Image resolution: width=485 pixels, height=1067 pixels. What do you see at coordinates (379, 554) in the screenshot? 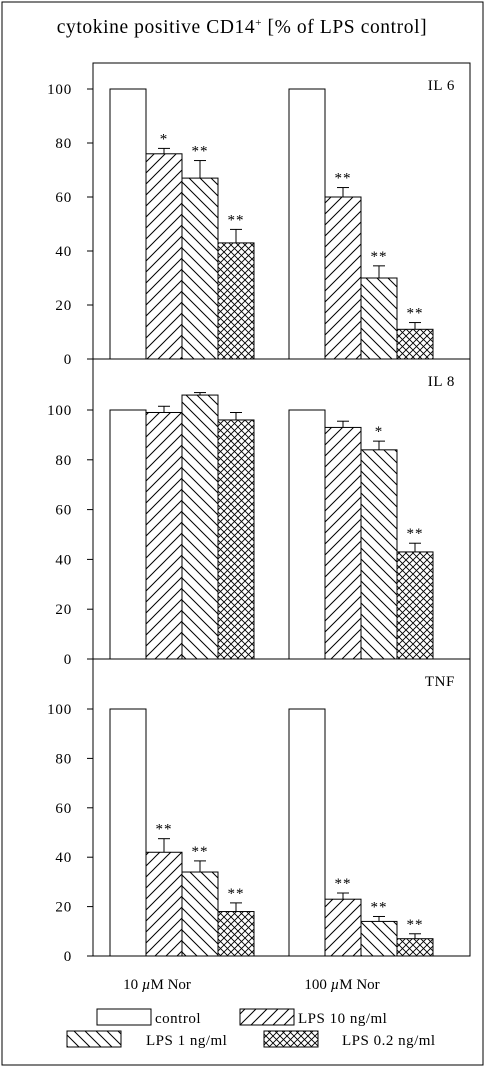
I see `panel-2-bar-lps1-g2` at bounding box center [379, 554].